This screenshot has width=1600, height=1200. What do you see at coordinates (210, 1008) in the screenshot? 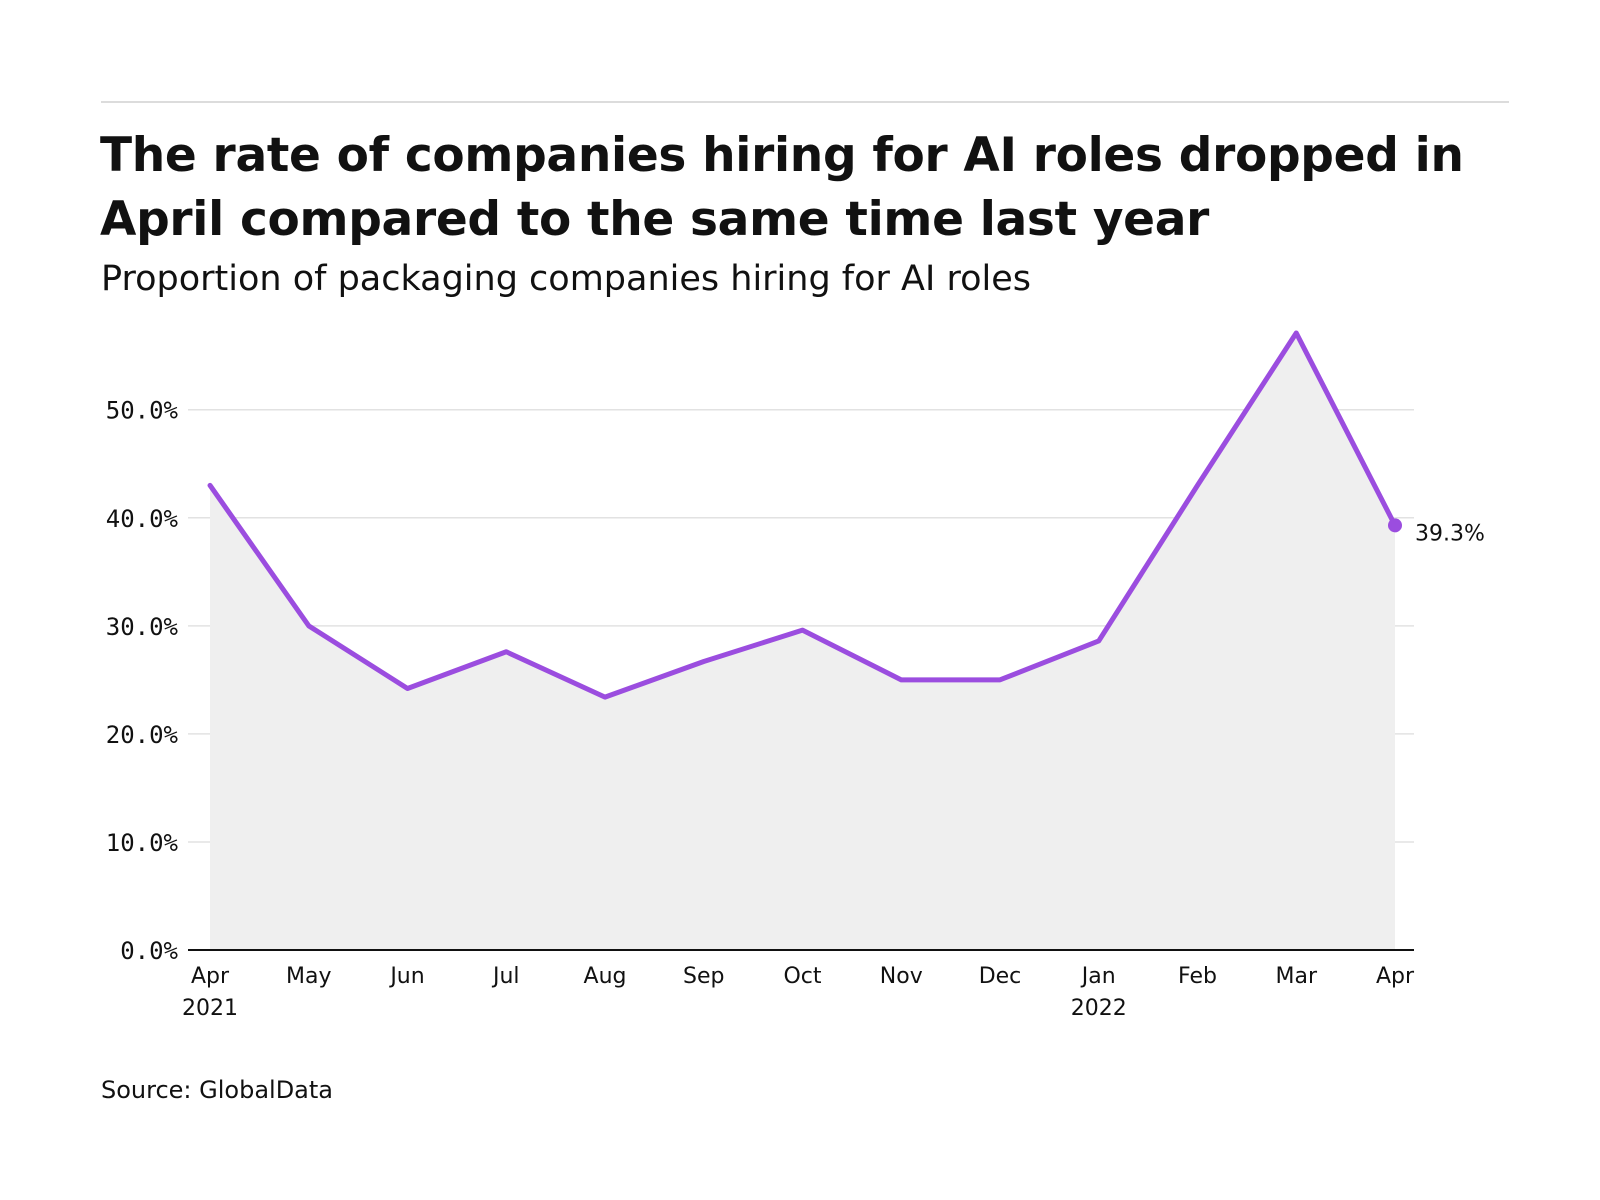
I see `x-tick-year: 2021` at bounding box center [210, 1008].